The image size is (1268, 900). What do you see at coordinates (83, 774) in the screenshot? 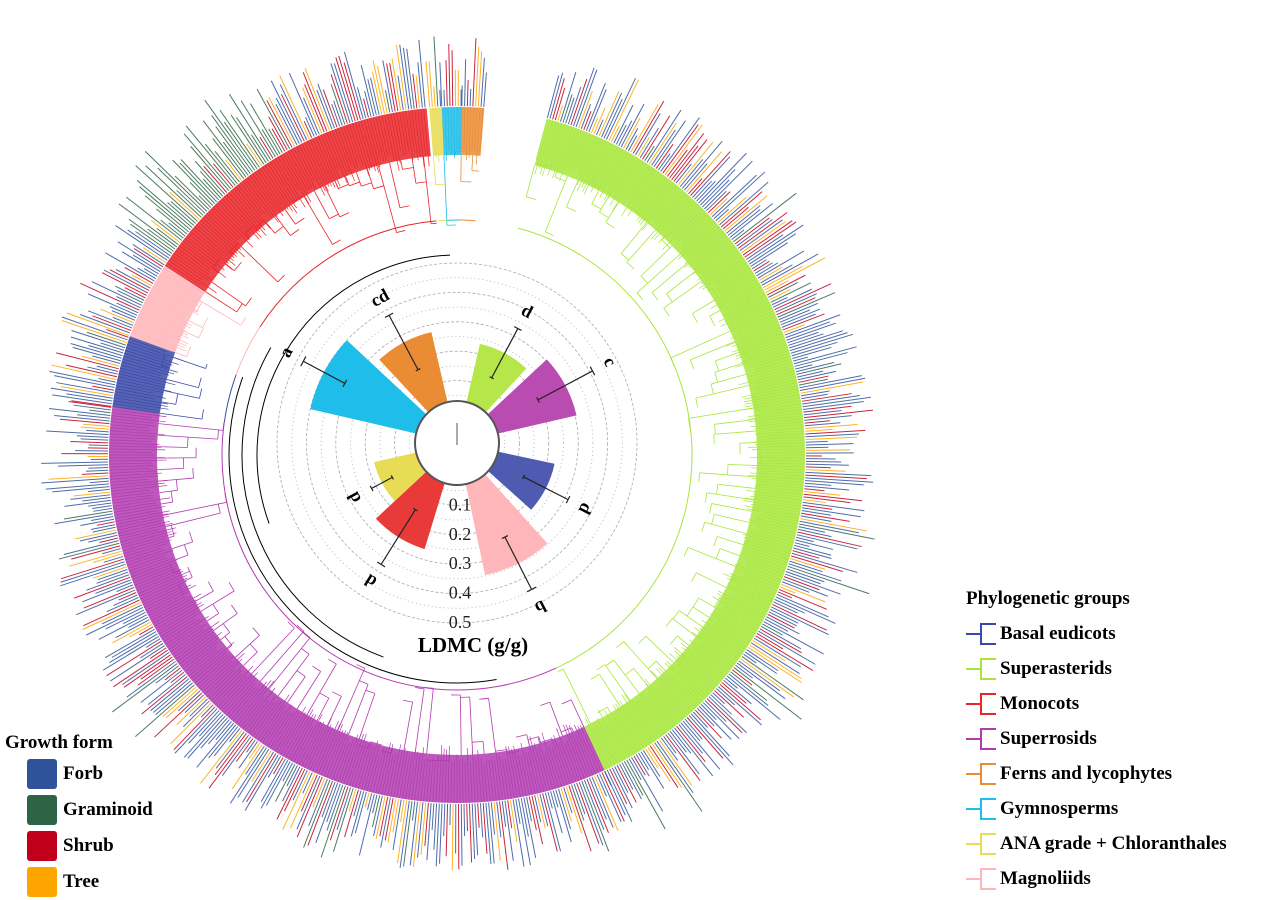
I see `legend-label: Forb` at bounding box center [83, 774].